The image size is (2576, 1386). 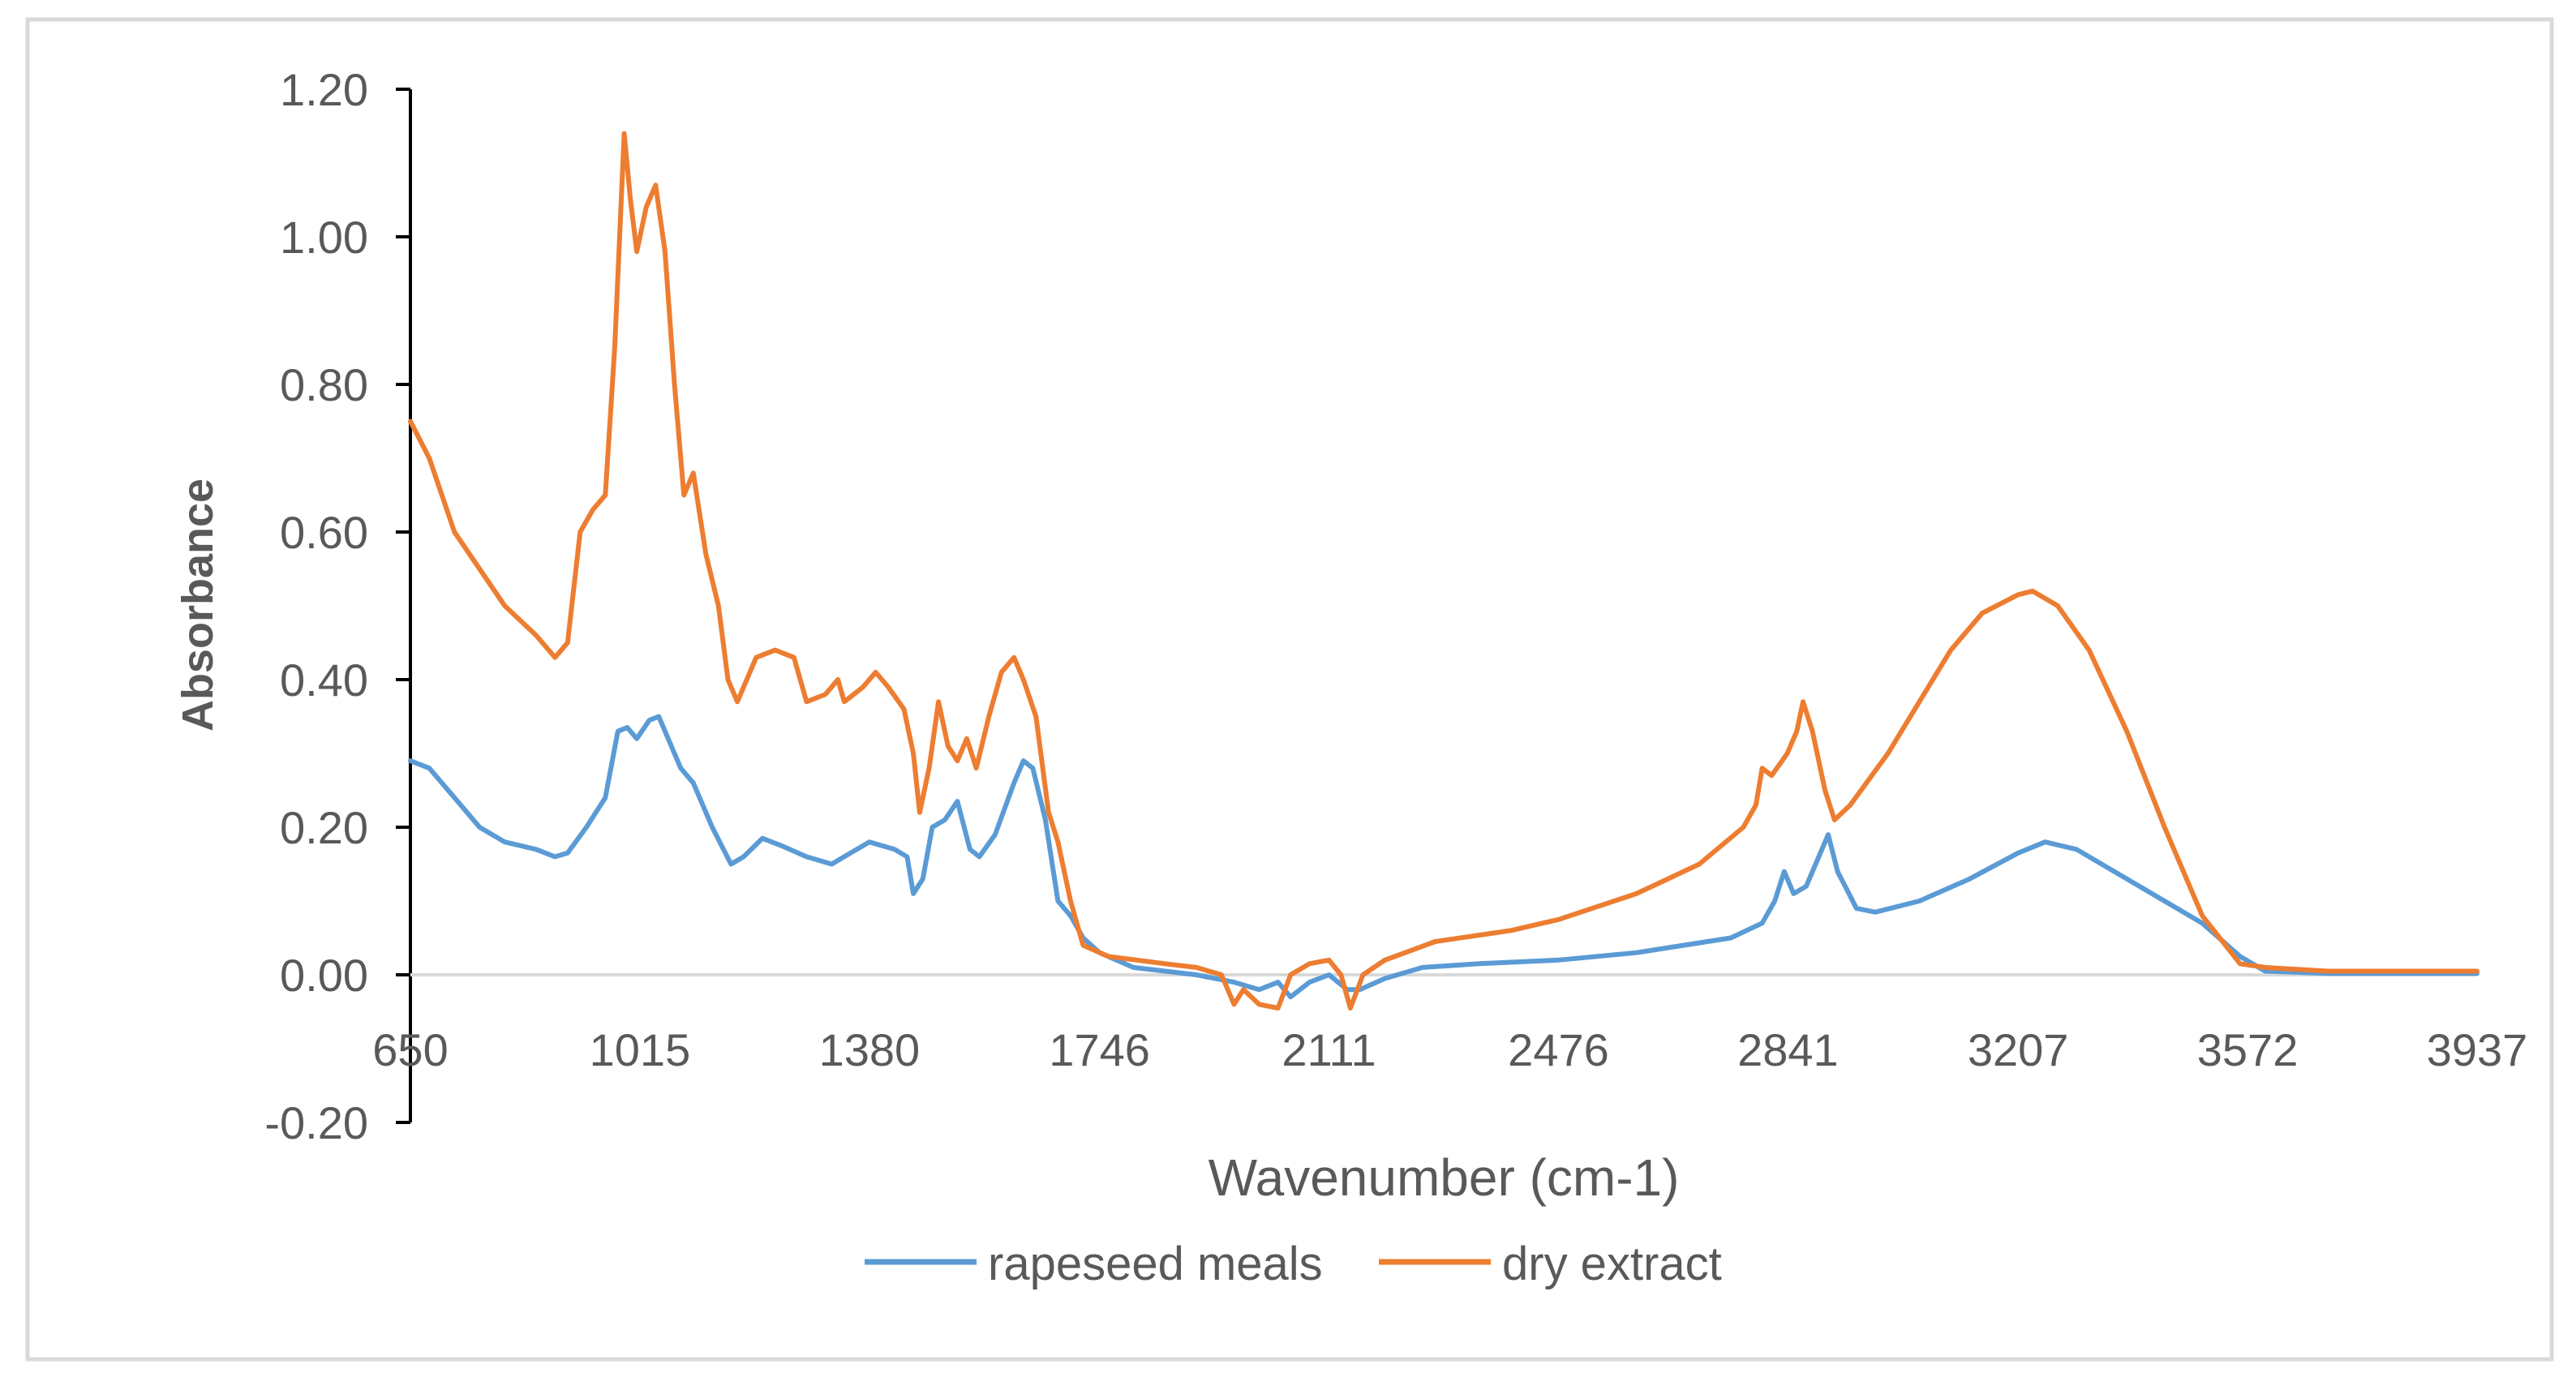 I want to click on x-tick-label: 2841, so click(x=1788, y=1049).